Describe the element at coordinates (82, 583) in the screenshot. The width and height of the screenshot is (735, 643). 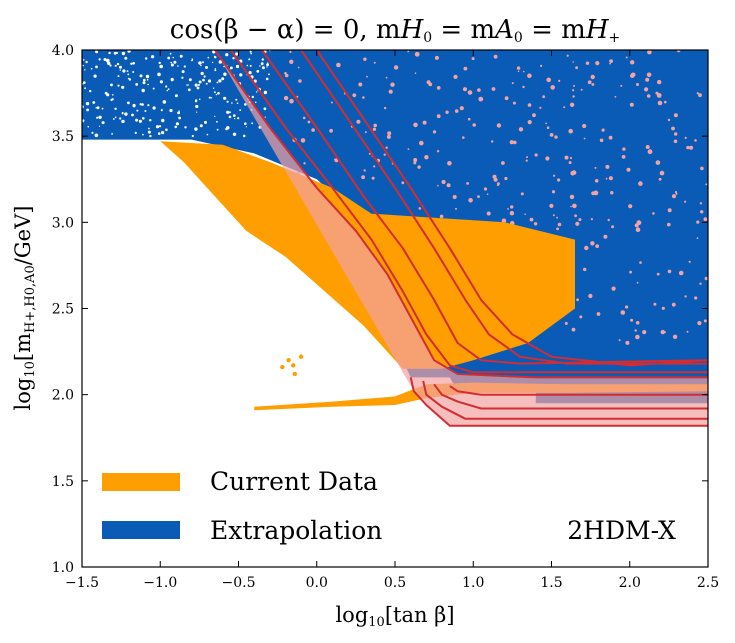
I see `x-tick-label: −1.5` at that location.